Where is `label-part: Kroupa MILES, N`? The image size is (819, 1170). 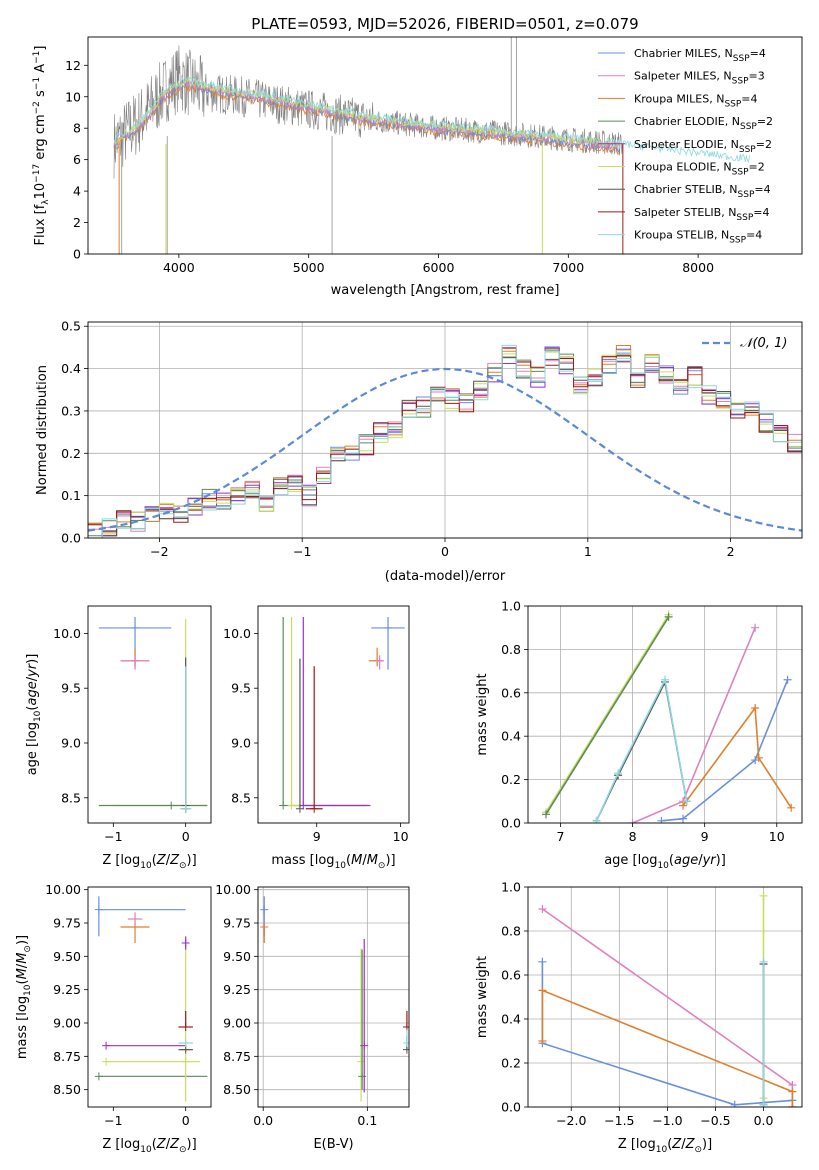
label-part: Kroupa MILES, N is located at coordinates (679, 98).